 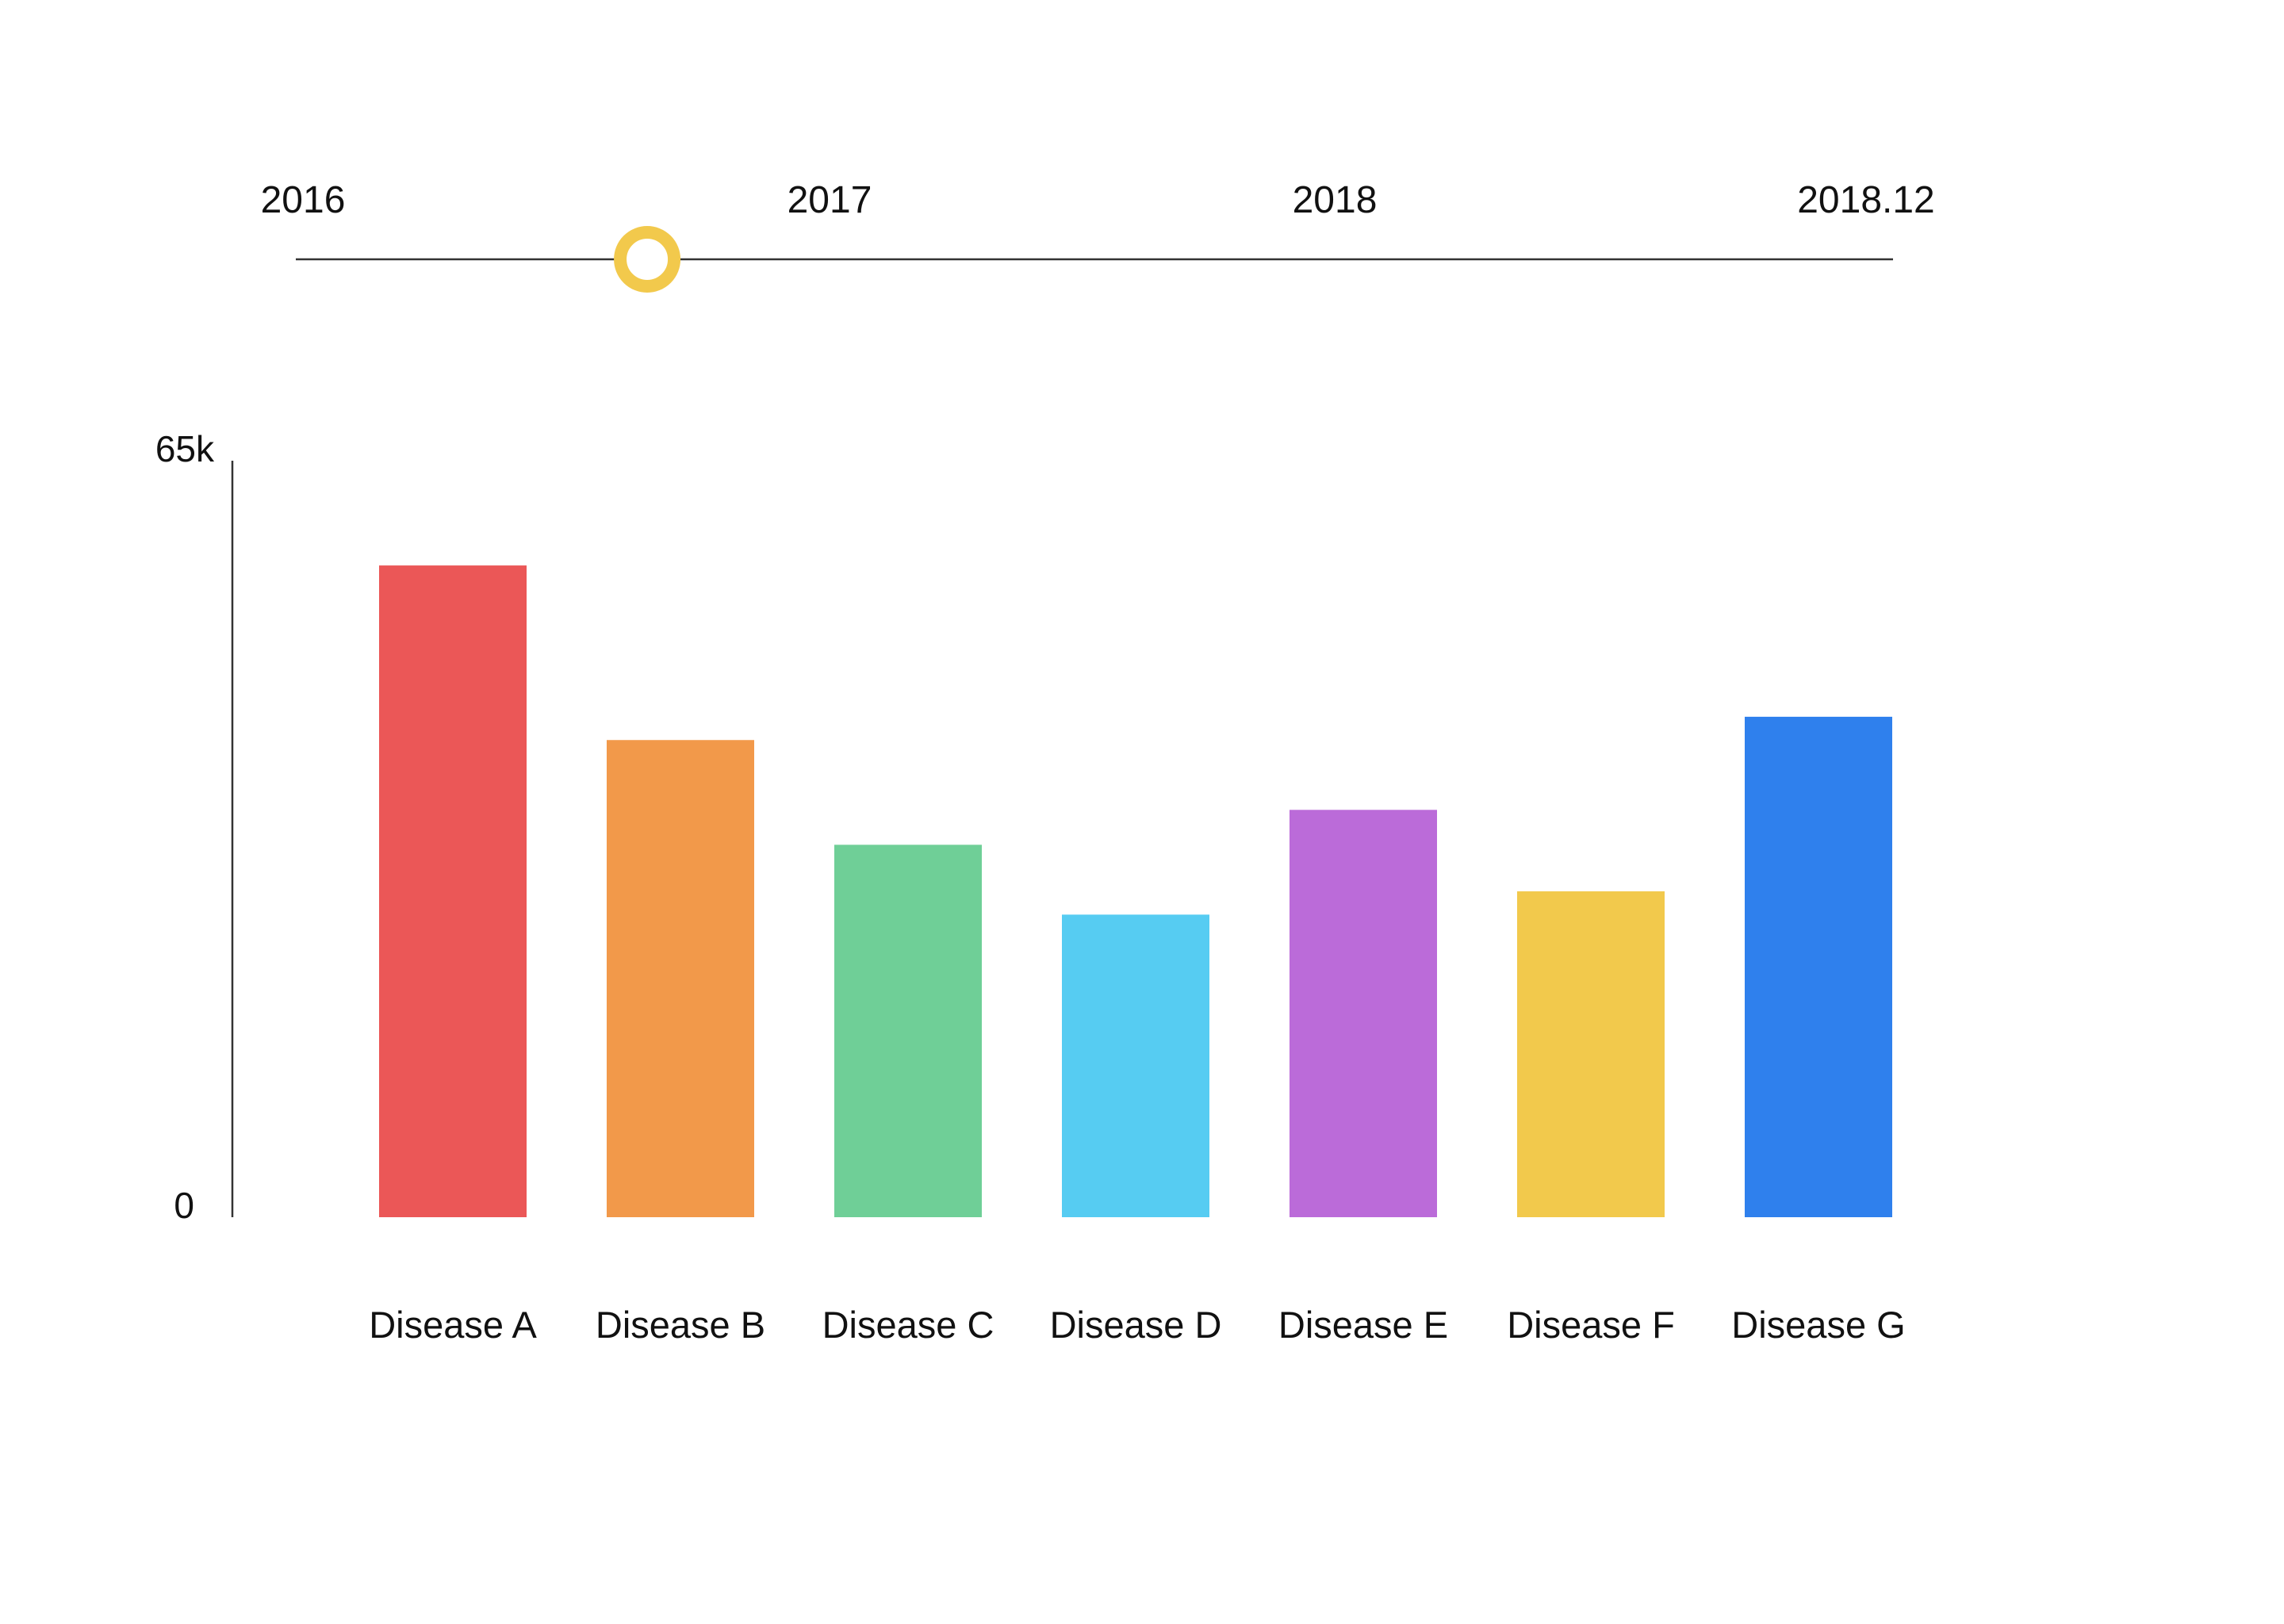 I want to click on y-tick-label-max: 65k, so click(x=185, y=448).